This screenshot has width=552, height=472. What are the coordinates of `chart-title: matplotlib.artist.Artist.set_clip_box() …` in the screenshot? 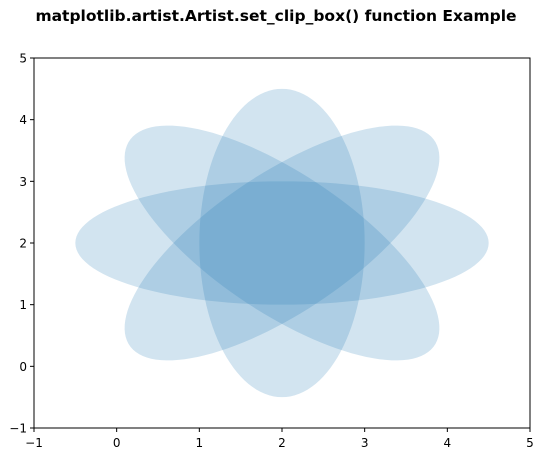 It's located at (276, 16).